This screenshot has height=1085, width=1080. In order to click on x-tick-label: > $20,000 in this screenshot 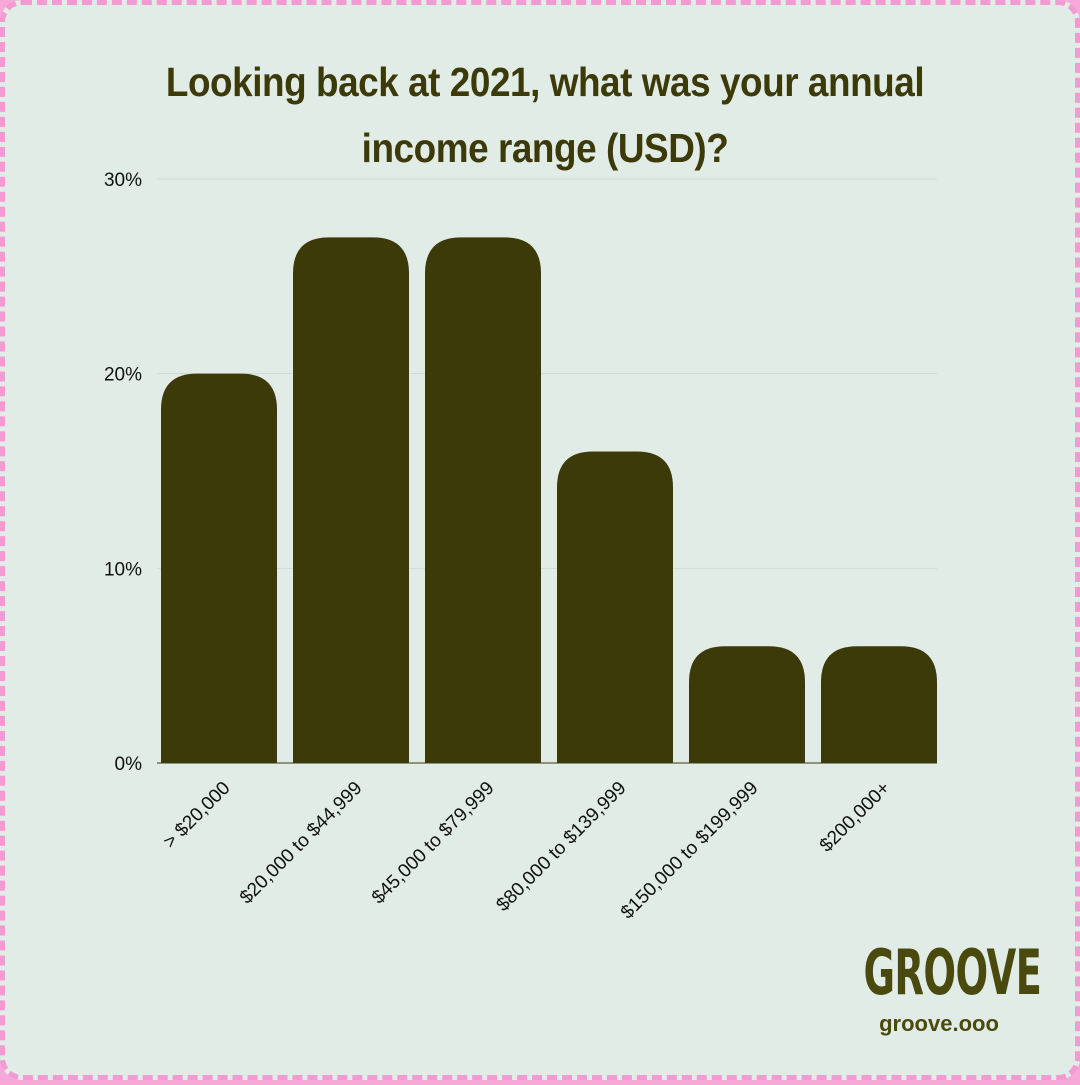, I will do `click(197, 815)`.